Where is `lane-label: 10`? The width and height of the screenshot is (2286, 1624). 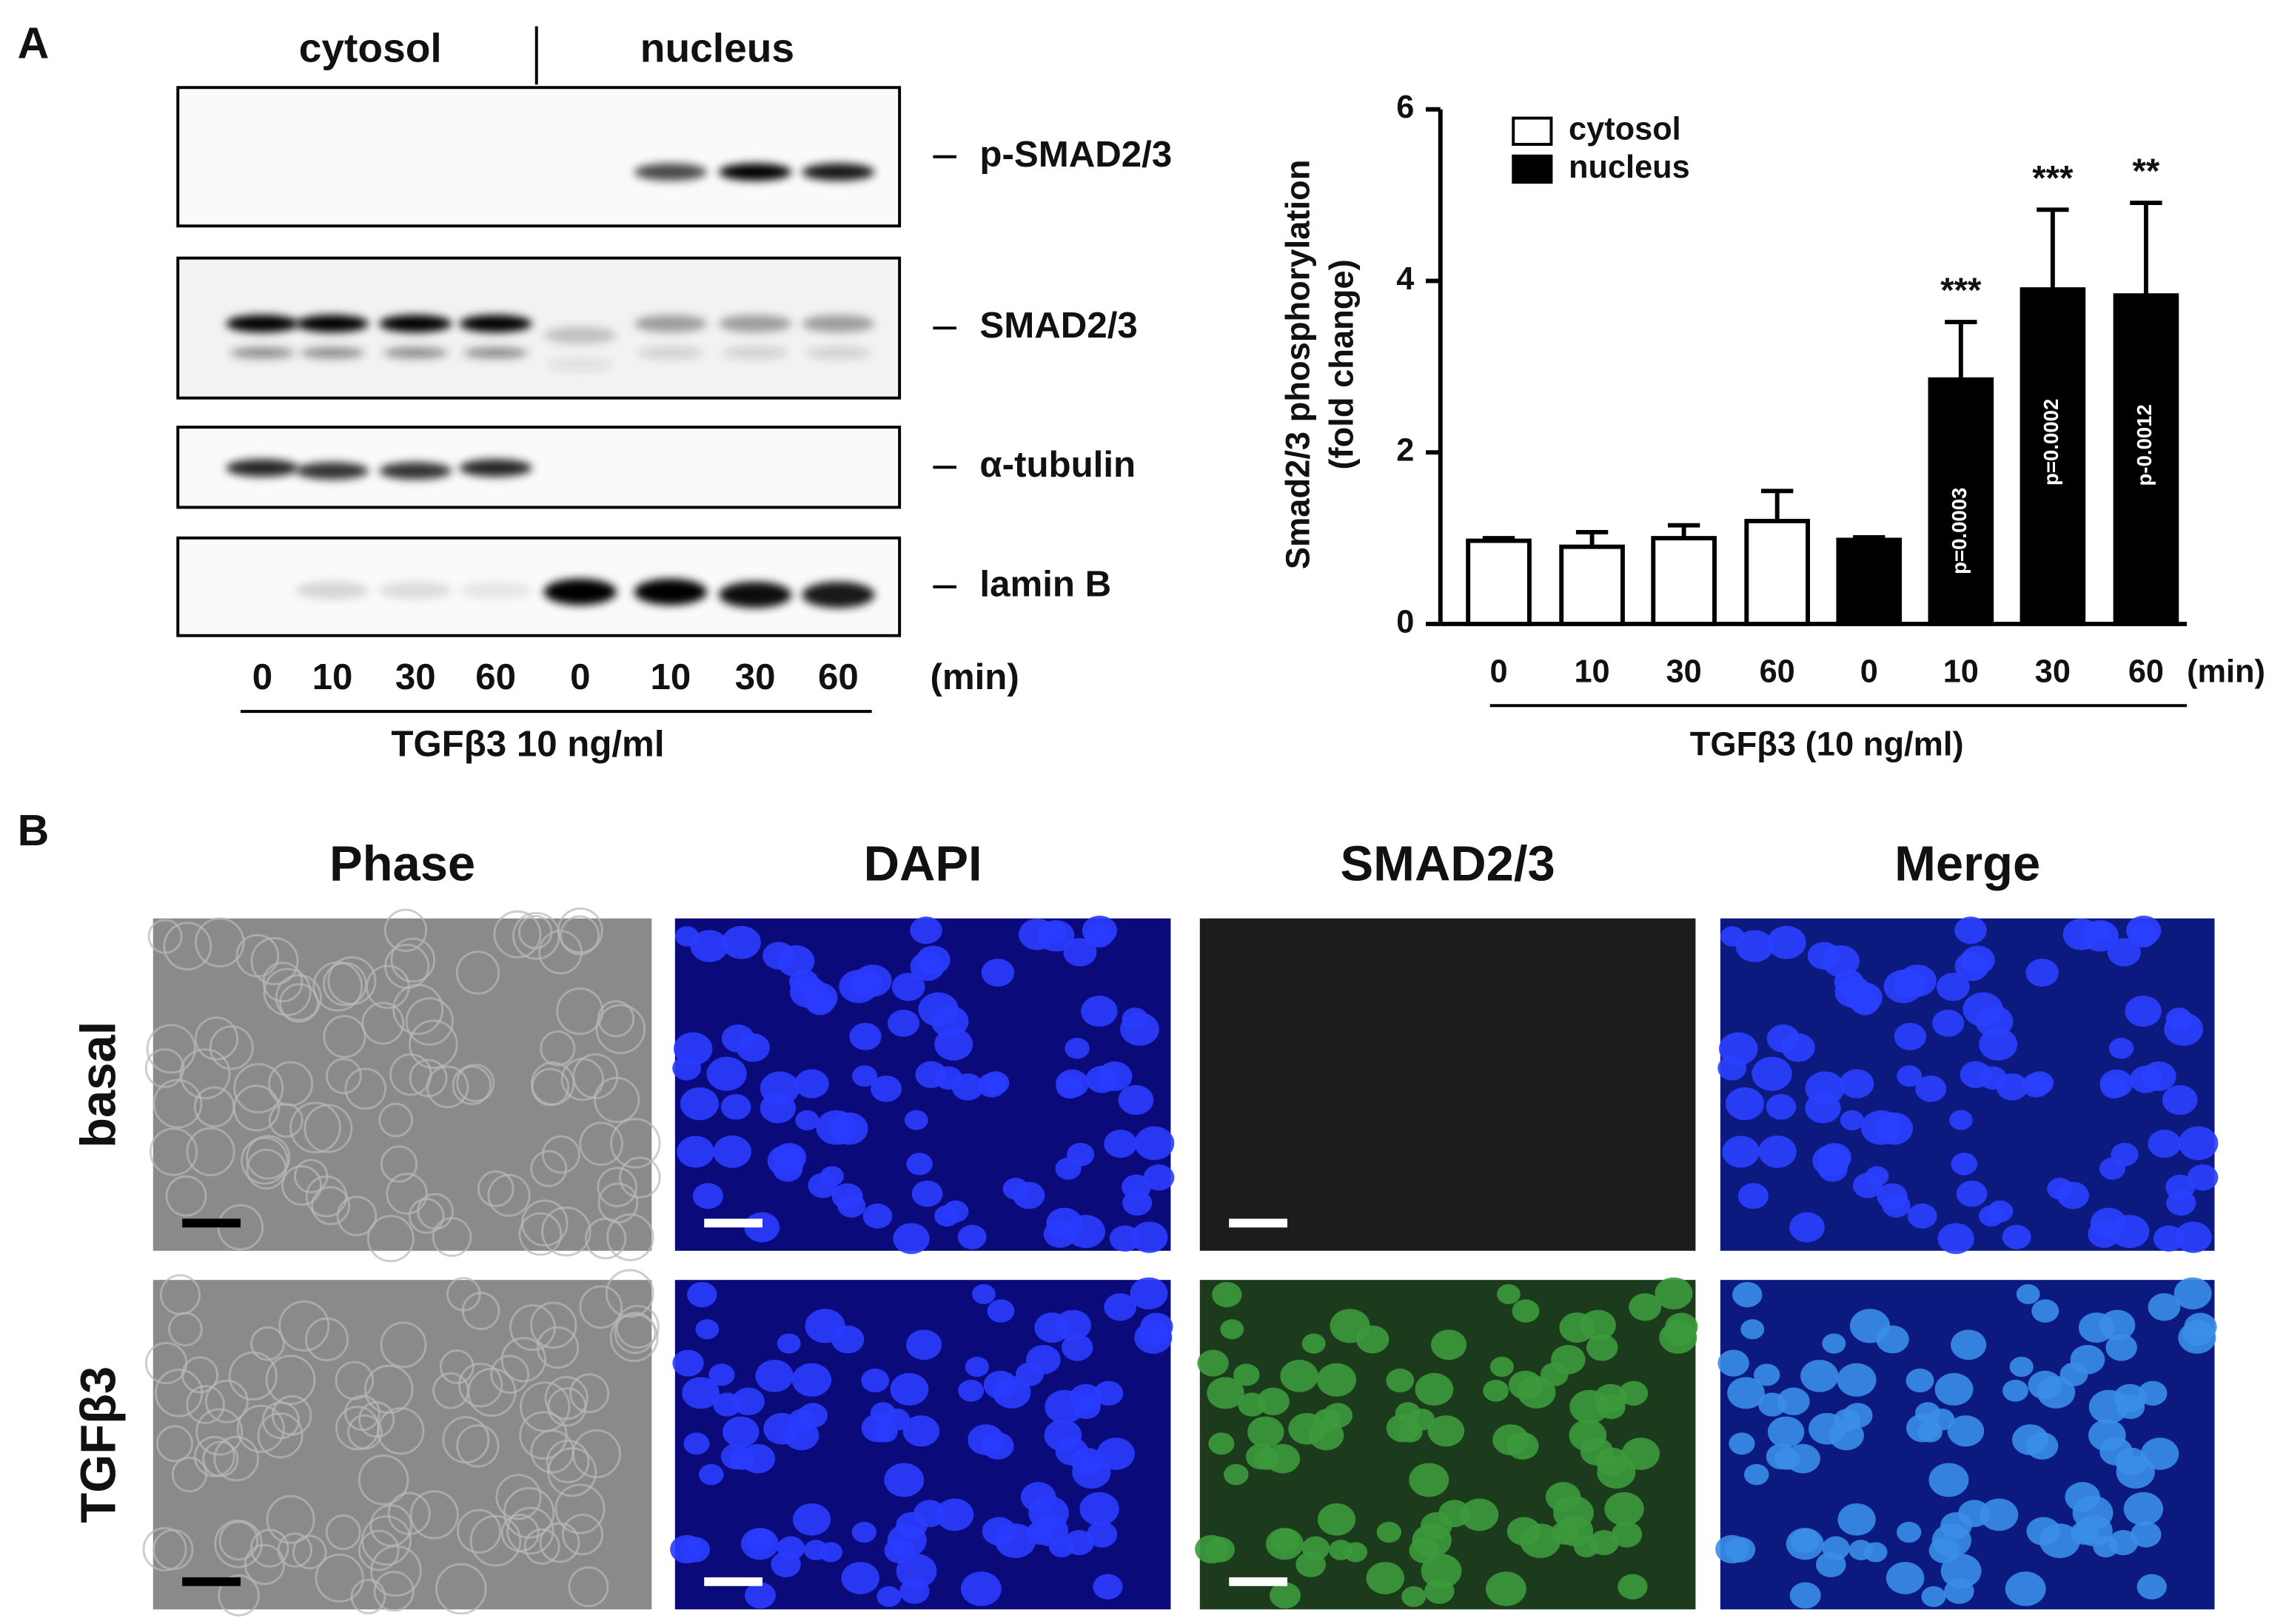
lane-label: 10 is located at coordinates (332, 677).